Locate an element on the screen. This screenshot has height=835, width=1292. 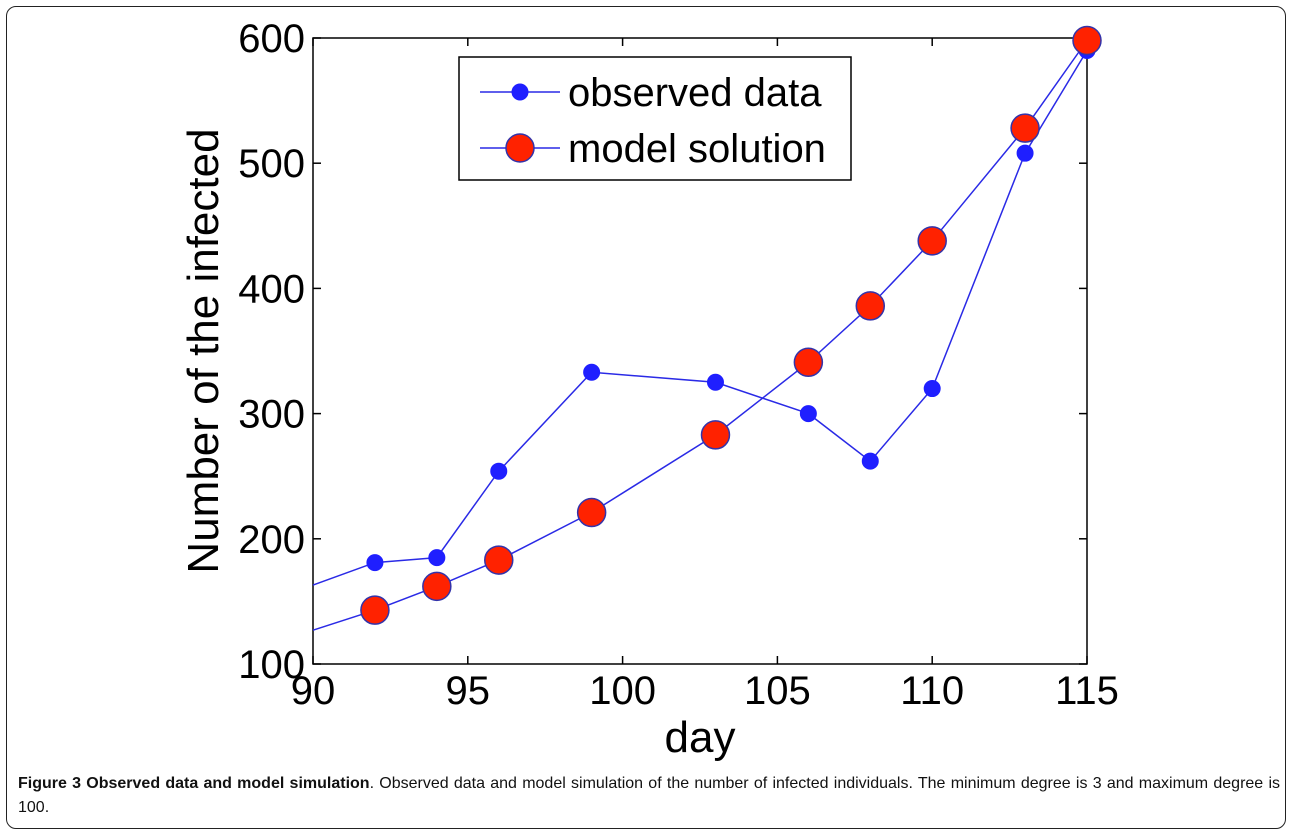
y-tick-label: 500 is located at coordinates (271, 164).